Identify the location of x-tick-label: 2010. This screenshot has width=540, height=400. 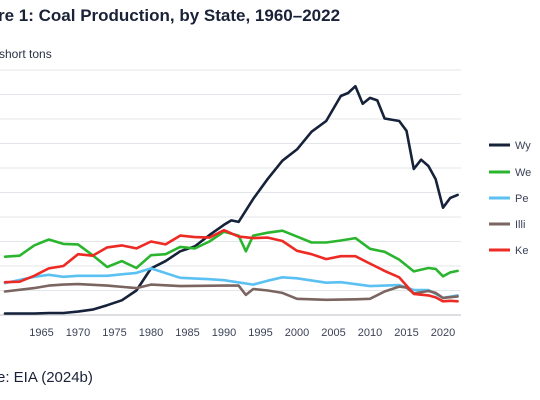
(370, 333).